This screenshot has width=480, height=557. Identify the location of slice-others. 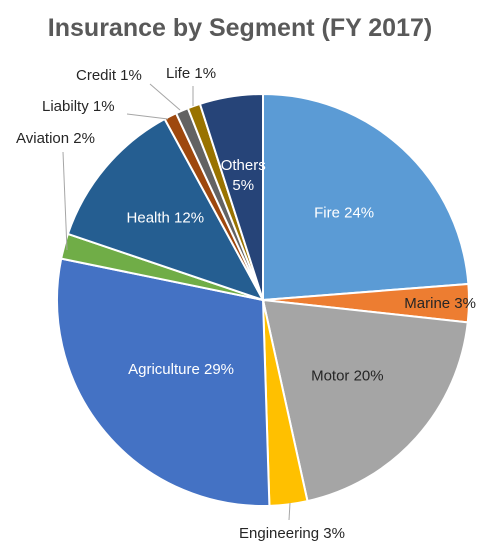
(231, 196).